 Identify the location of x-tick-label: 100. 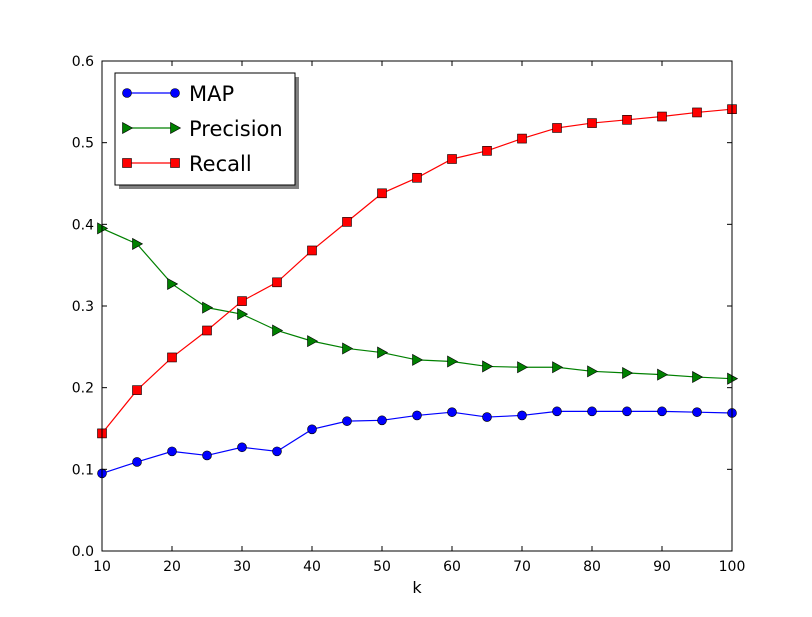
(732, 567).